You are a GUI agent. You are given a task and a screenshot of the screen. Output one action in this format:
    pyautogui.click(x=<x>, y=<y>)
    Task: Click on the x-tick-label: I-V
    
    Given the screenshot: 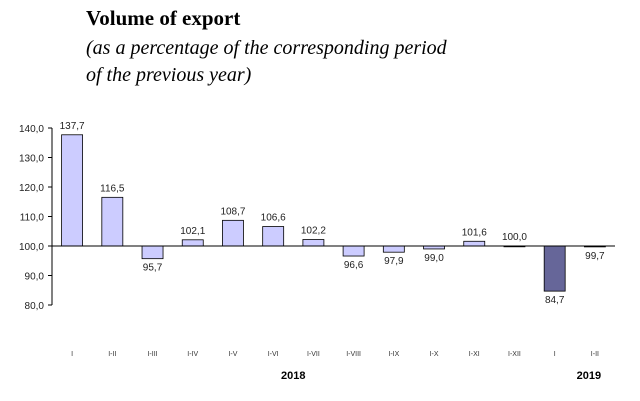 What is the action you would take?
    pyautogui.click(x=232, y=354)
    